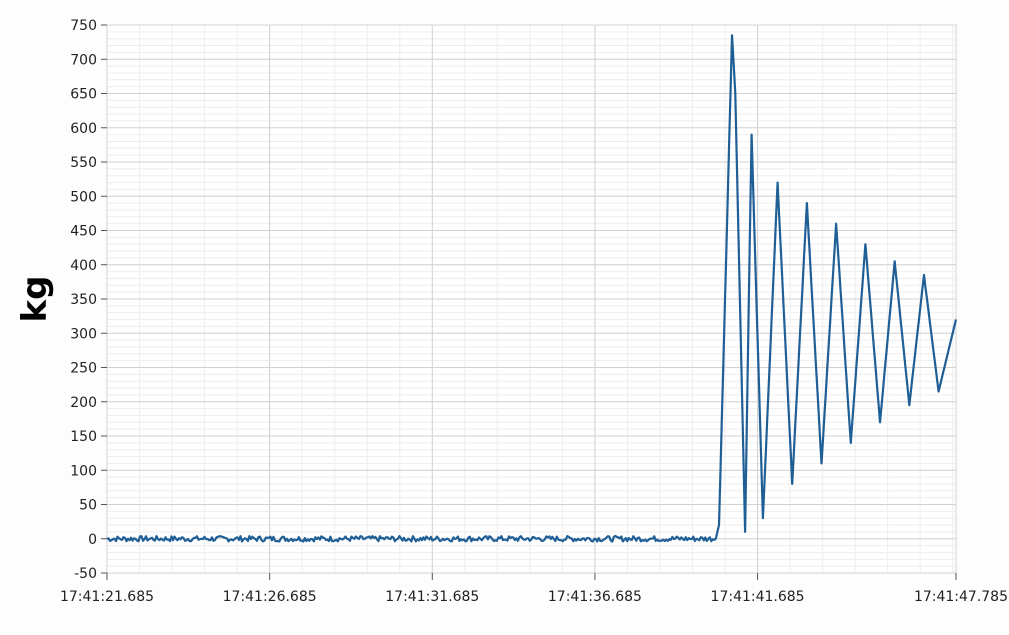  What do you see at coordinates (35, 299) in the screenshot?
I see `y-axis-label: kg` at bounding box center [35, 299].